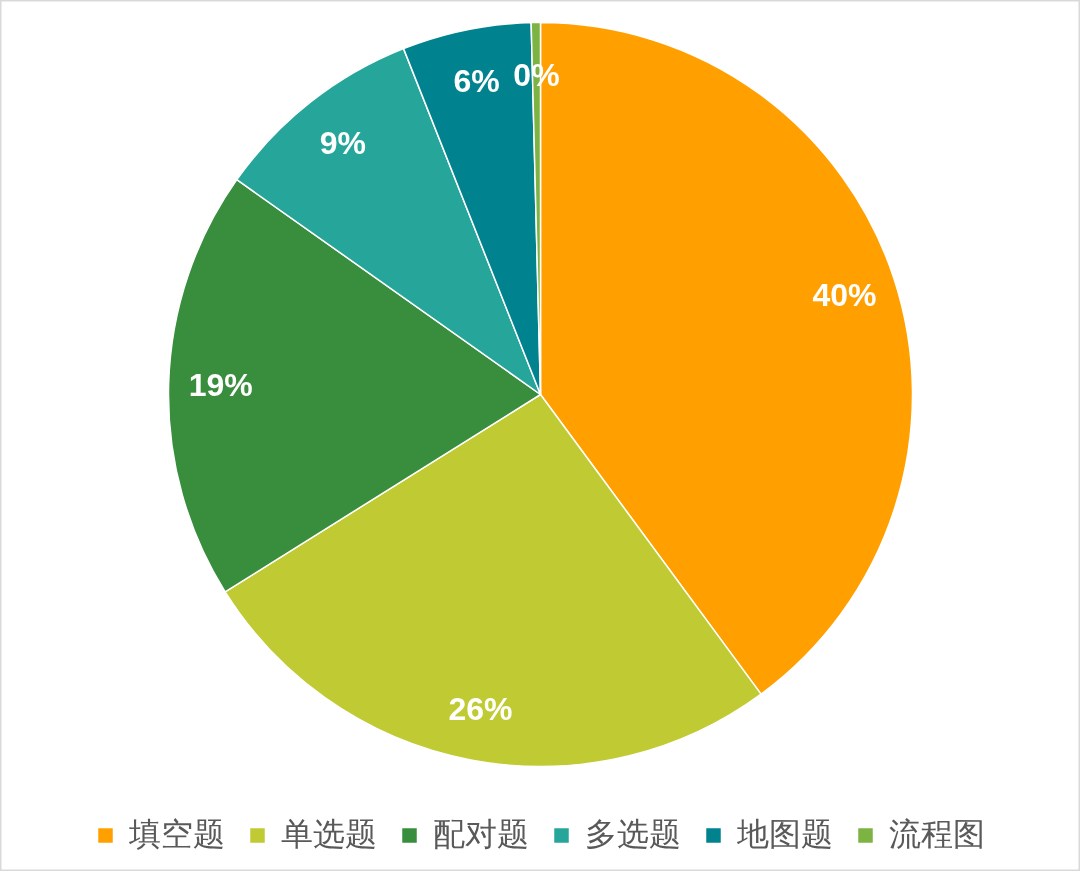 The image size is (1080, 883). What do you see at coordinates (329, 834) in the screenshot?
I see `legend-label: 单选题` at bounding box center [329, 834].